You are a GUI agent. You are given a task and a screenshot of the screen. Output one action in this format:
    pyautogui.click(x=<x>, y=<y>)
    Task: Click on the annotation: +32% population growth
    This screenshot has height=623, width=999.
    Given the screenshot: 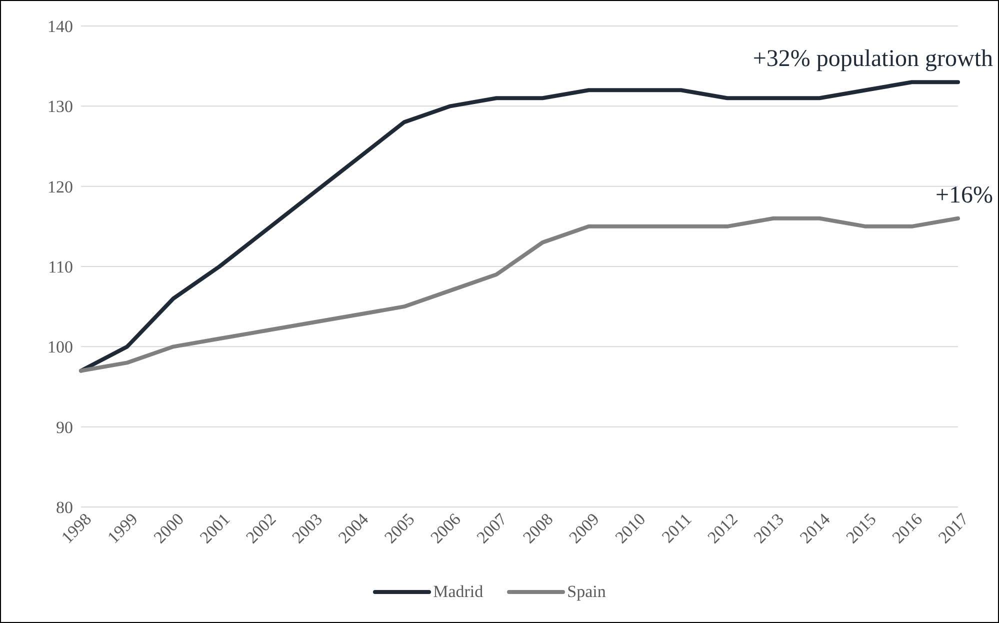 What is the action you would take?
    pyautogui.click(x=872, y=59)
    